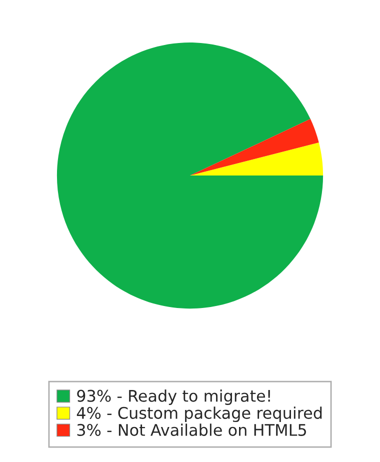  I want to click on legend-label: 3% - Not Available on HTML5, so click(191, 430).